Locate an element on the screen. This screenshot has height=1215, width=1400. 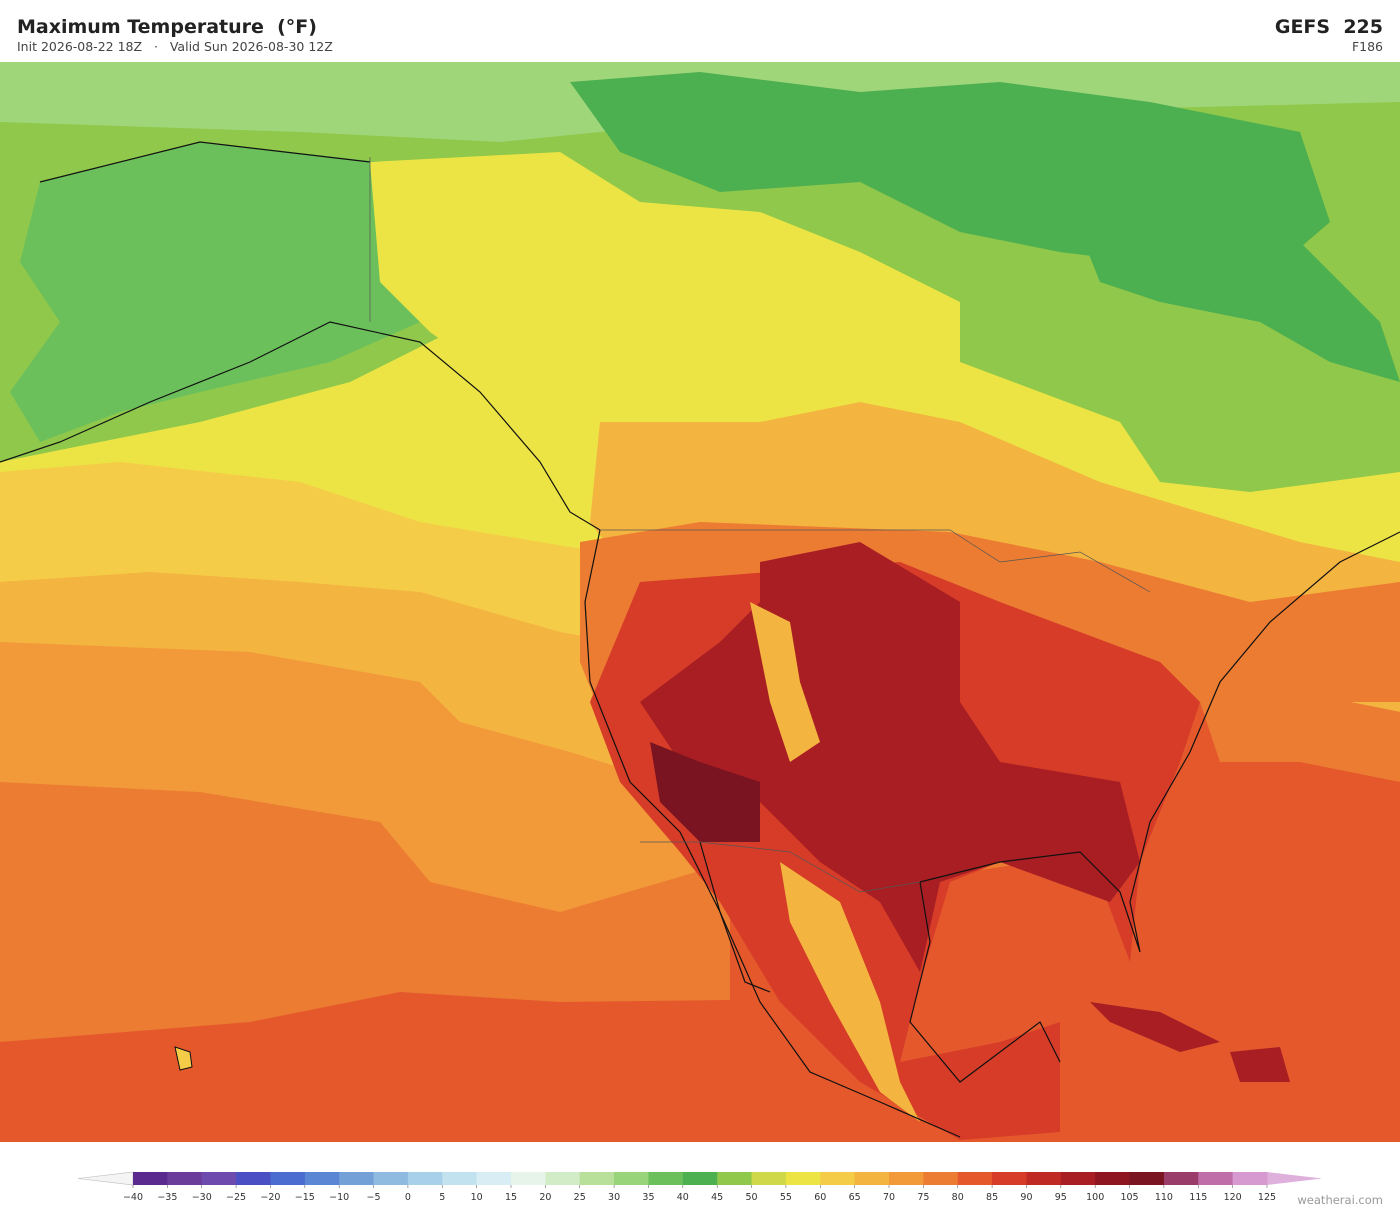
colorbar-label: 110 is located at coordinates (1164, 1197).